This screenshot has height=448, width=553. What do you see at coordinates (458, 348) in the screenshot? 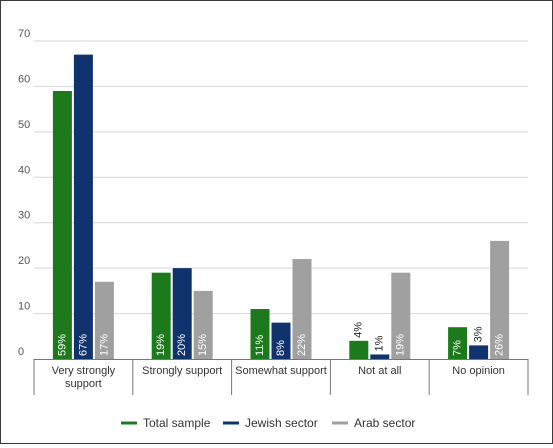
I see `data-label: 7%` at bounding box center [458, 348].